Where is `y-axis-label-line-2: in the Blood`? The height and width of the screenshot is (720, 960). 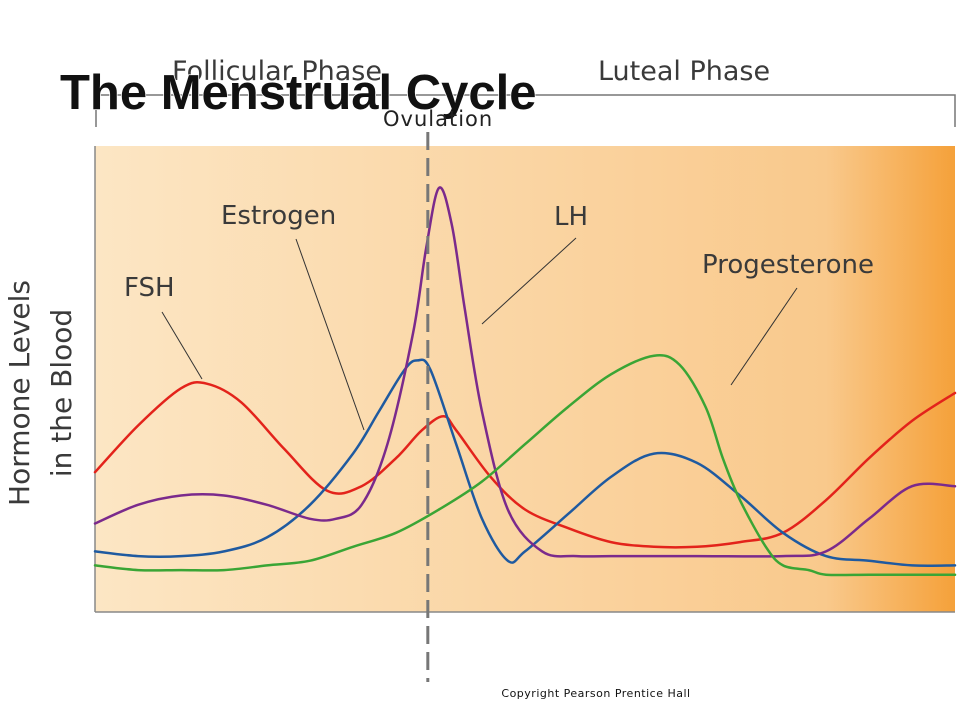
y-axis-label-line-2: in the Blood is located at coordinates (61, 393).